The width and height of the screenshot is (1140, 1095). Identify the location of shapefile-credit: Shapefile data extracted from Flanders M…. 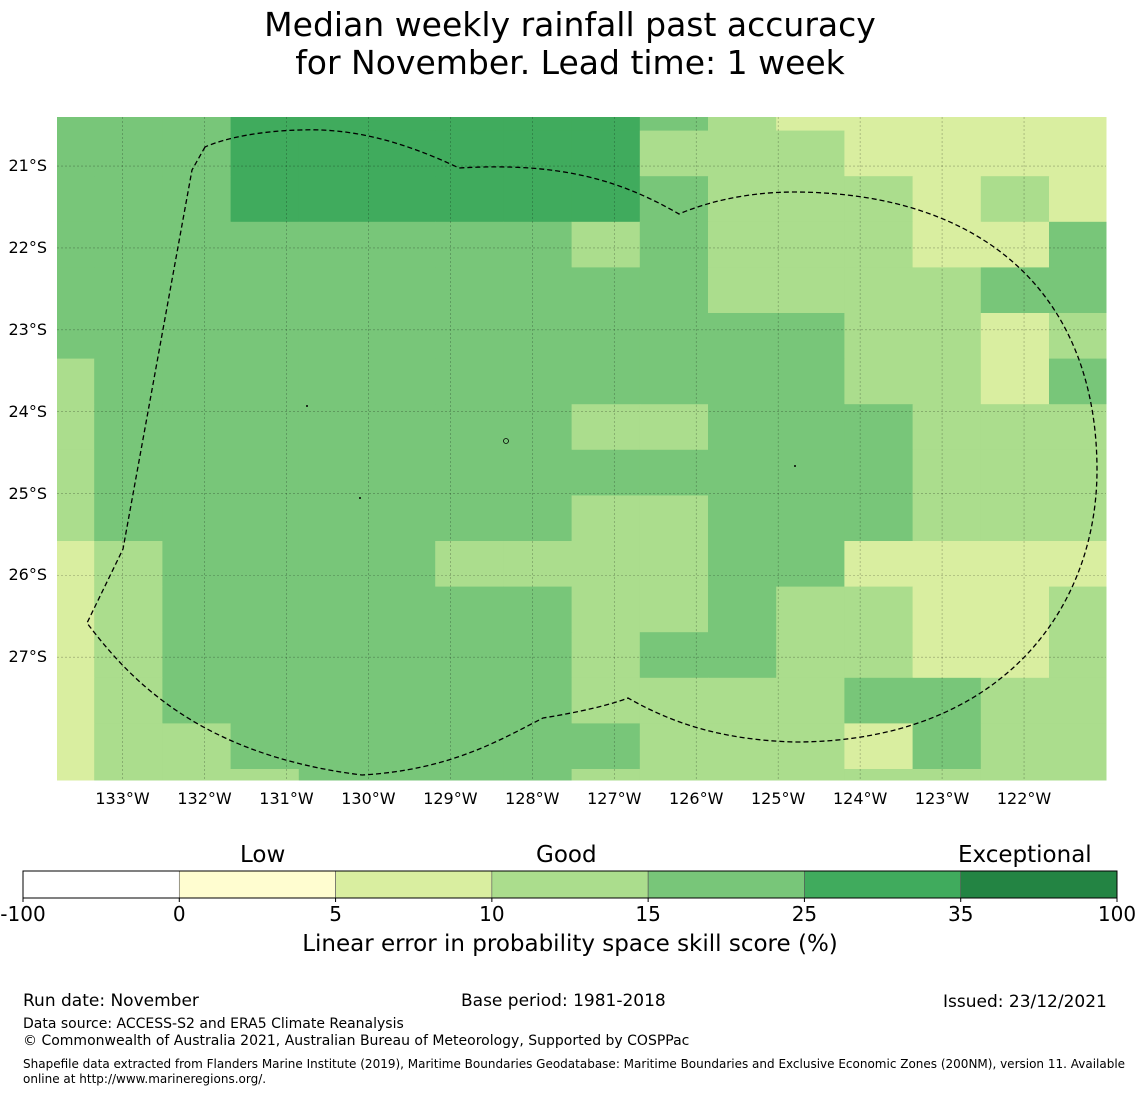
(574, 1071).